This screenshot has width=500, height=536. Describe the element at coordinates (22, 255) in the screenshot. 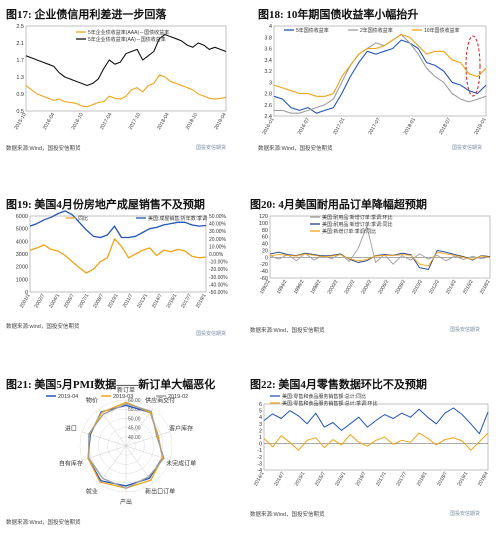

I see `y-tick-label: 3000` at that location.